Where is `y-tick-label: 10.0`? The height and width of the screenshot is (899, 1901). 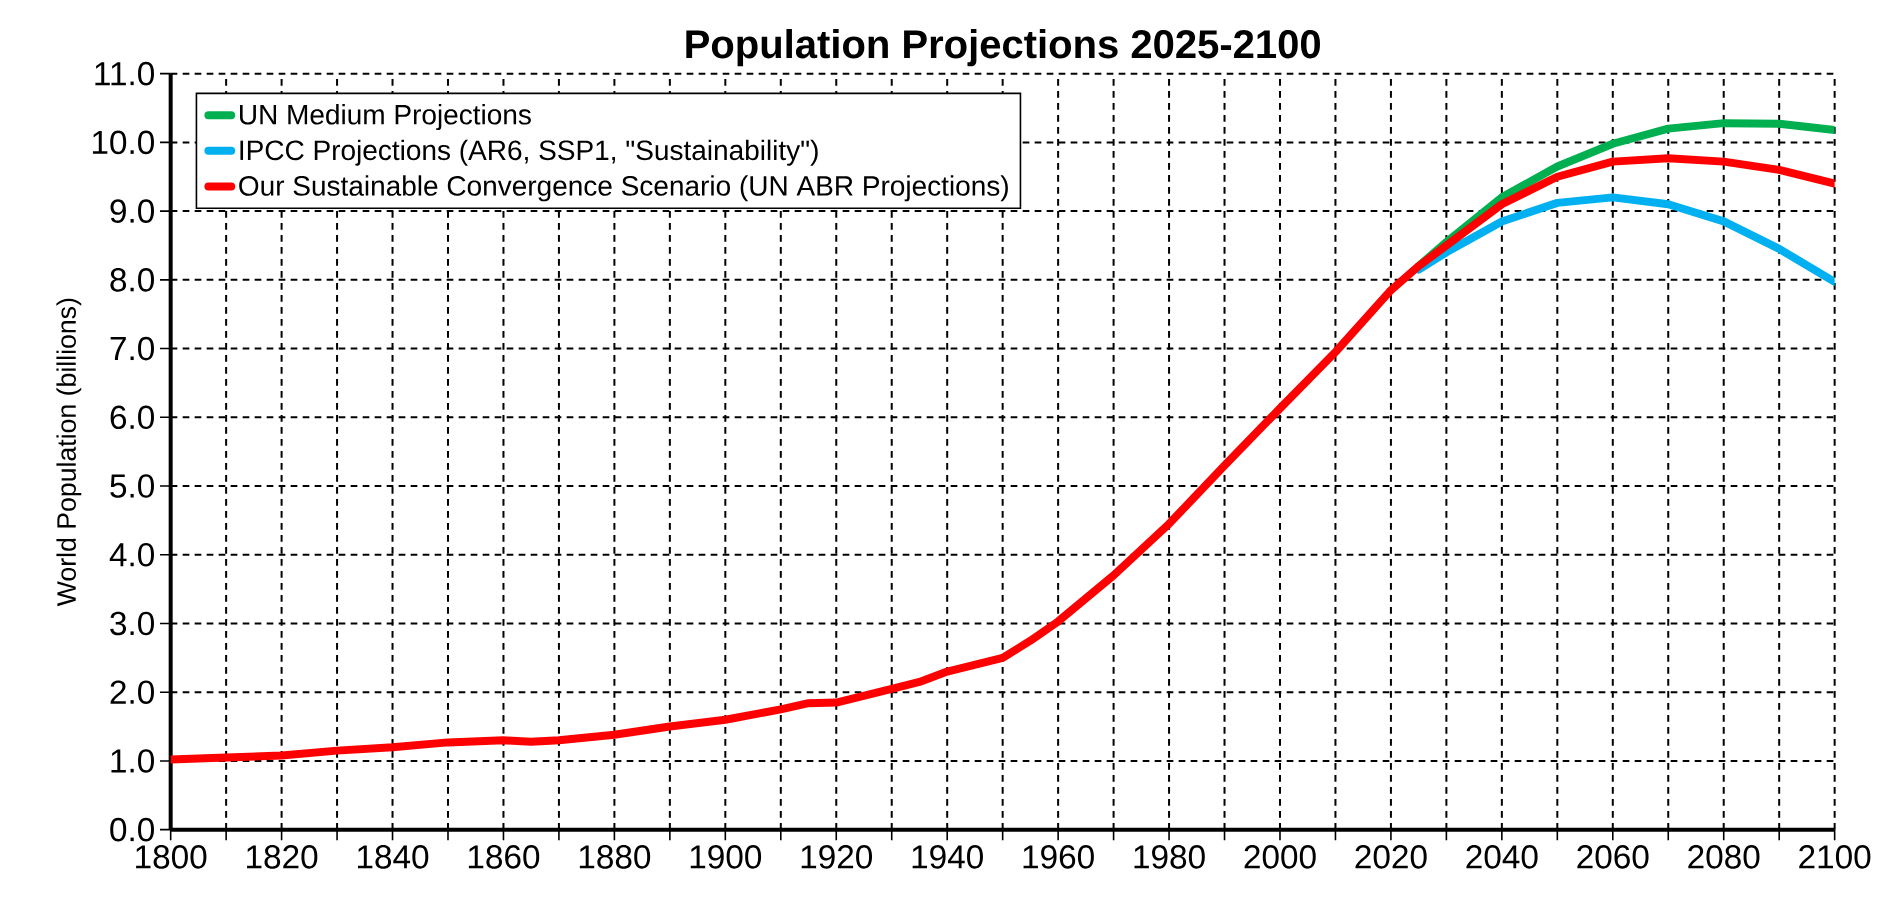
y-tick-label: 10.0 is located at coordinates (123, 142).